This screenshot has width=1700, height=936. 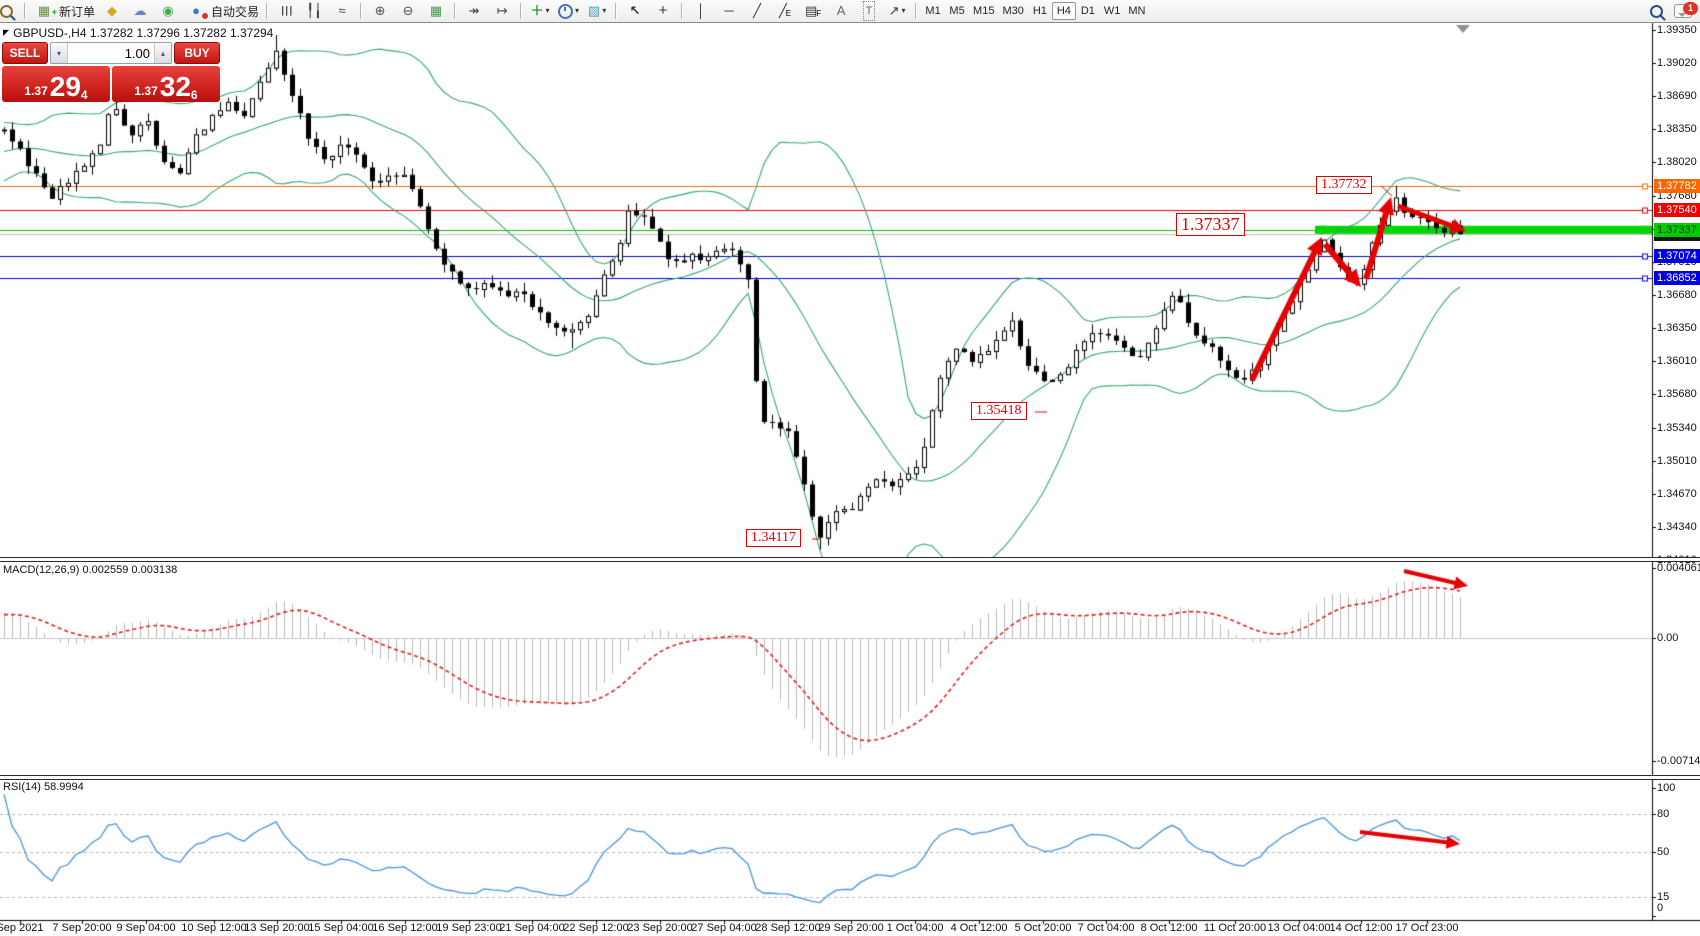 What do you see at coordinates (162, 53) in the screenshot?
I see `volume-increase-button: ▴` at bounding box center [162, 53].